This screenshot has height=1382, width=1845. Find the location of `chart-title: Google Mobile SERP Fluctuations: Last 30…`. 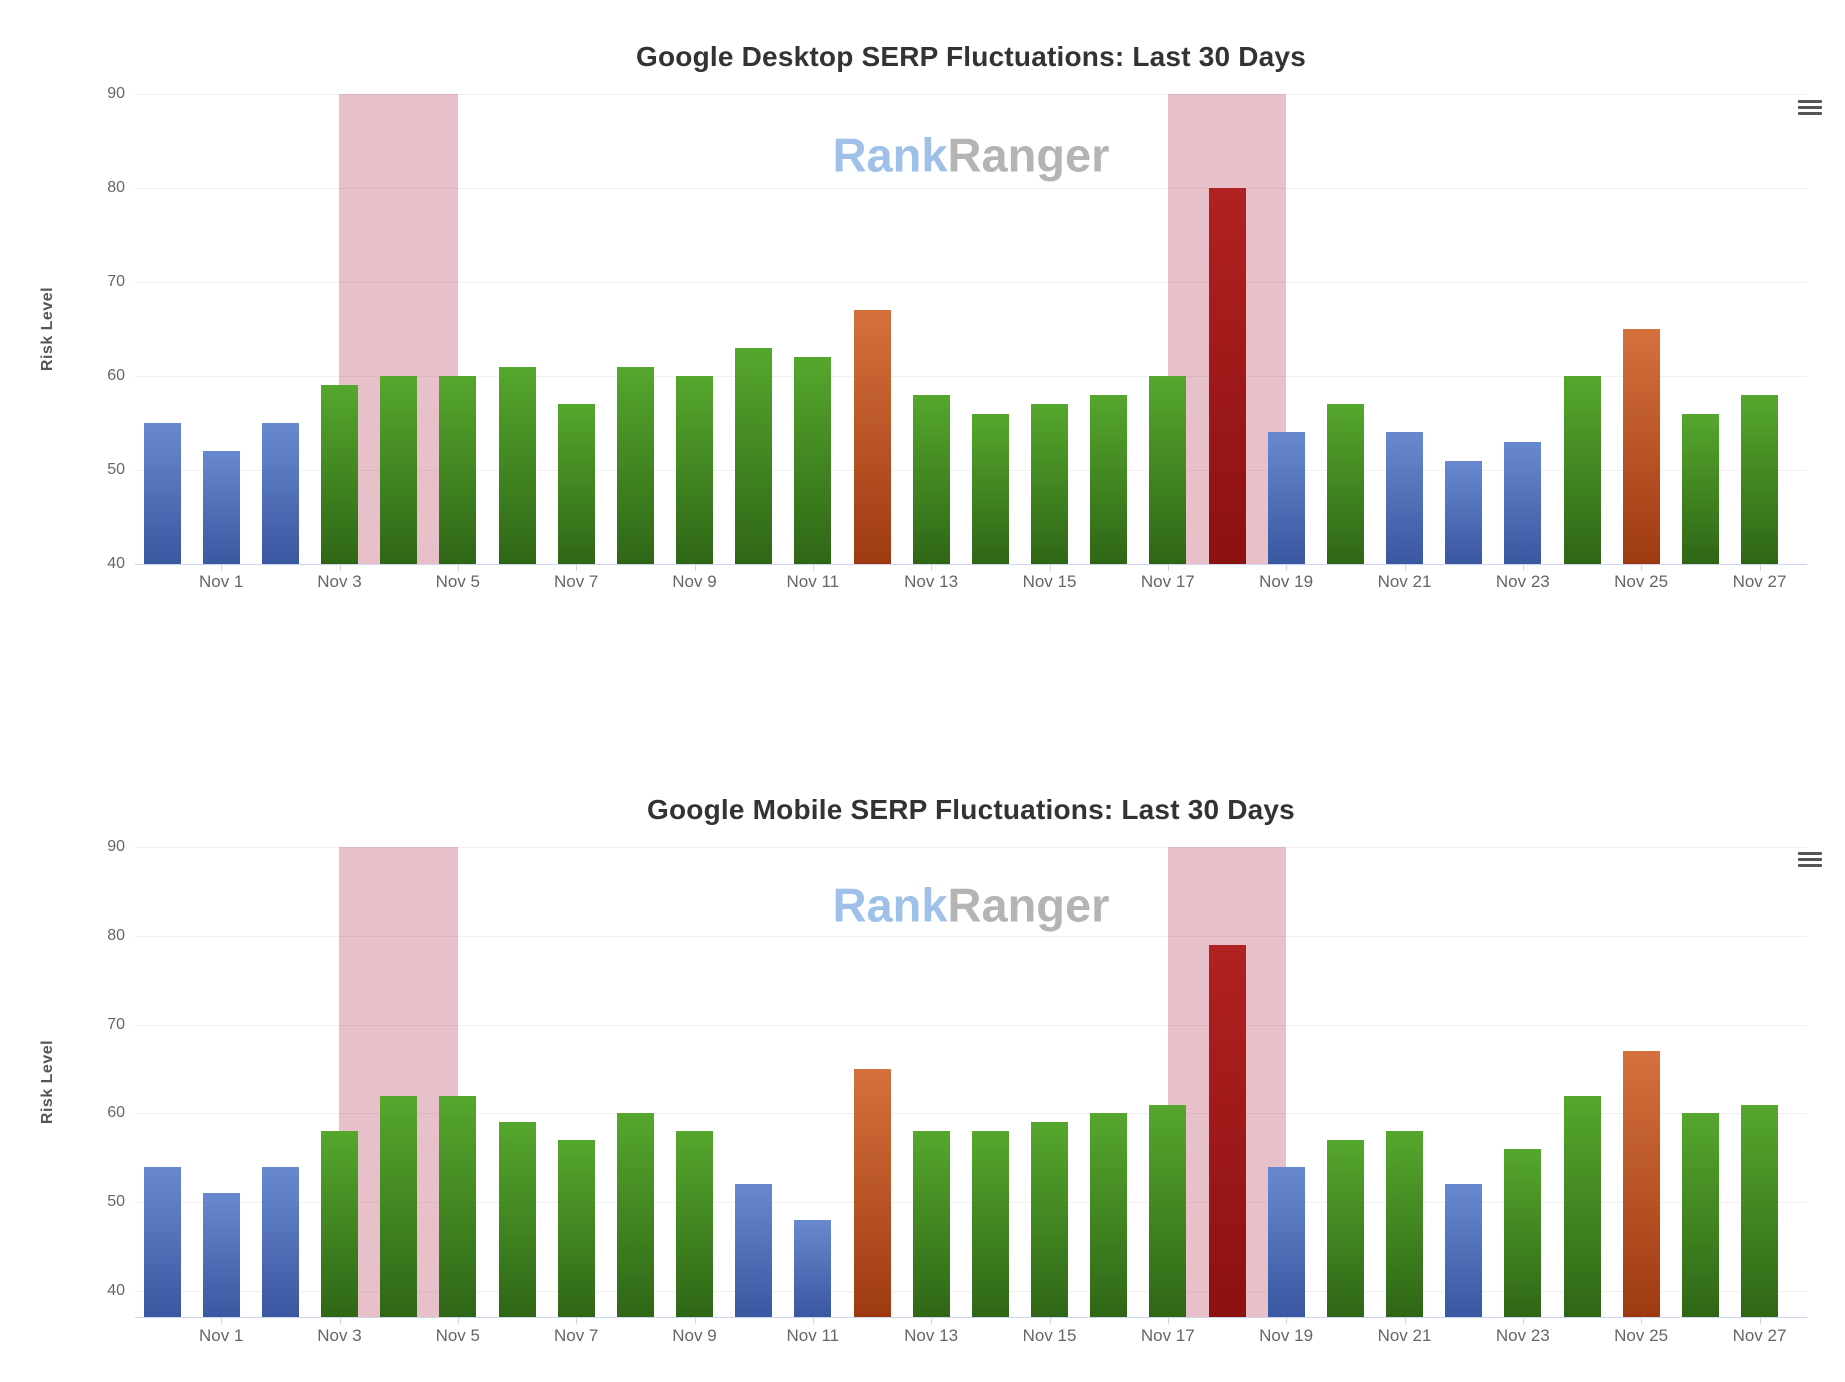

chart-title: Google Mobile SERP Fluctuations: Last 30… is located at coordinates (971, 809).